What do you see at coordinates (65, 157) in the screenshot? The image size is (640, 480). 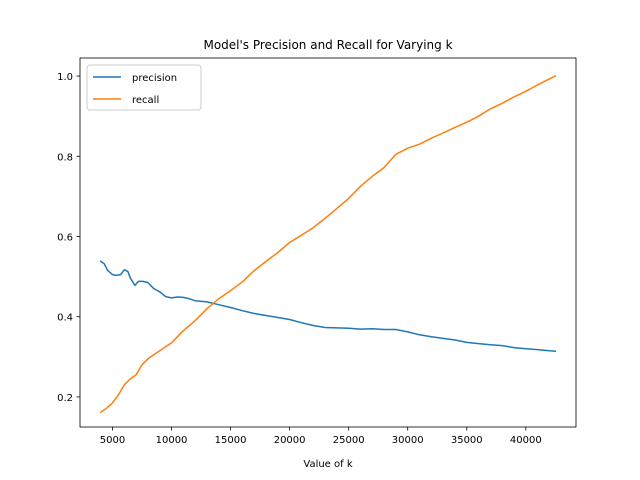 I see `y-tick-label: 0.8` at bounding box center [65, 157].